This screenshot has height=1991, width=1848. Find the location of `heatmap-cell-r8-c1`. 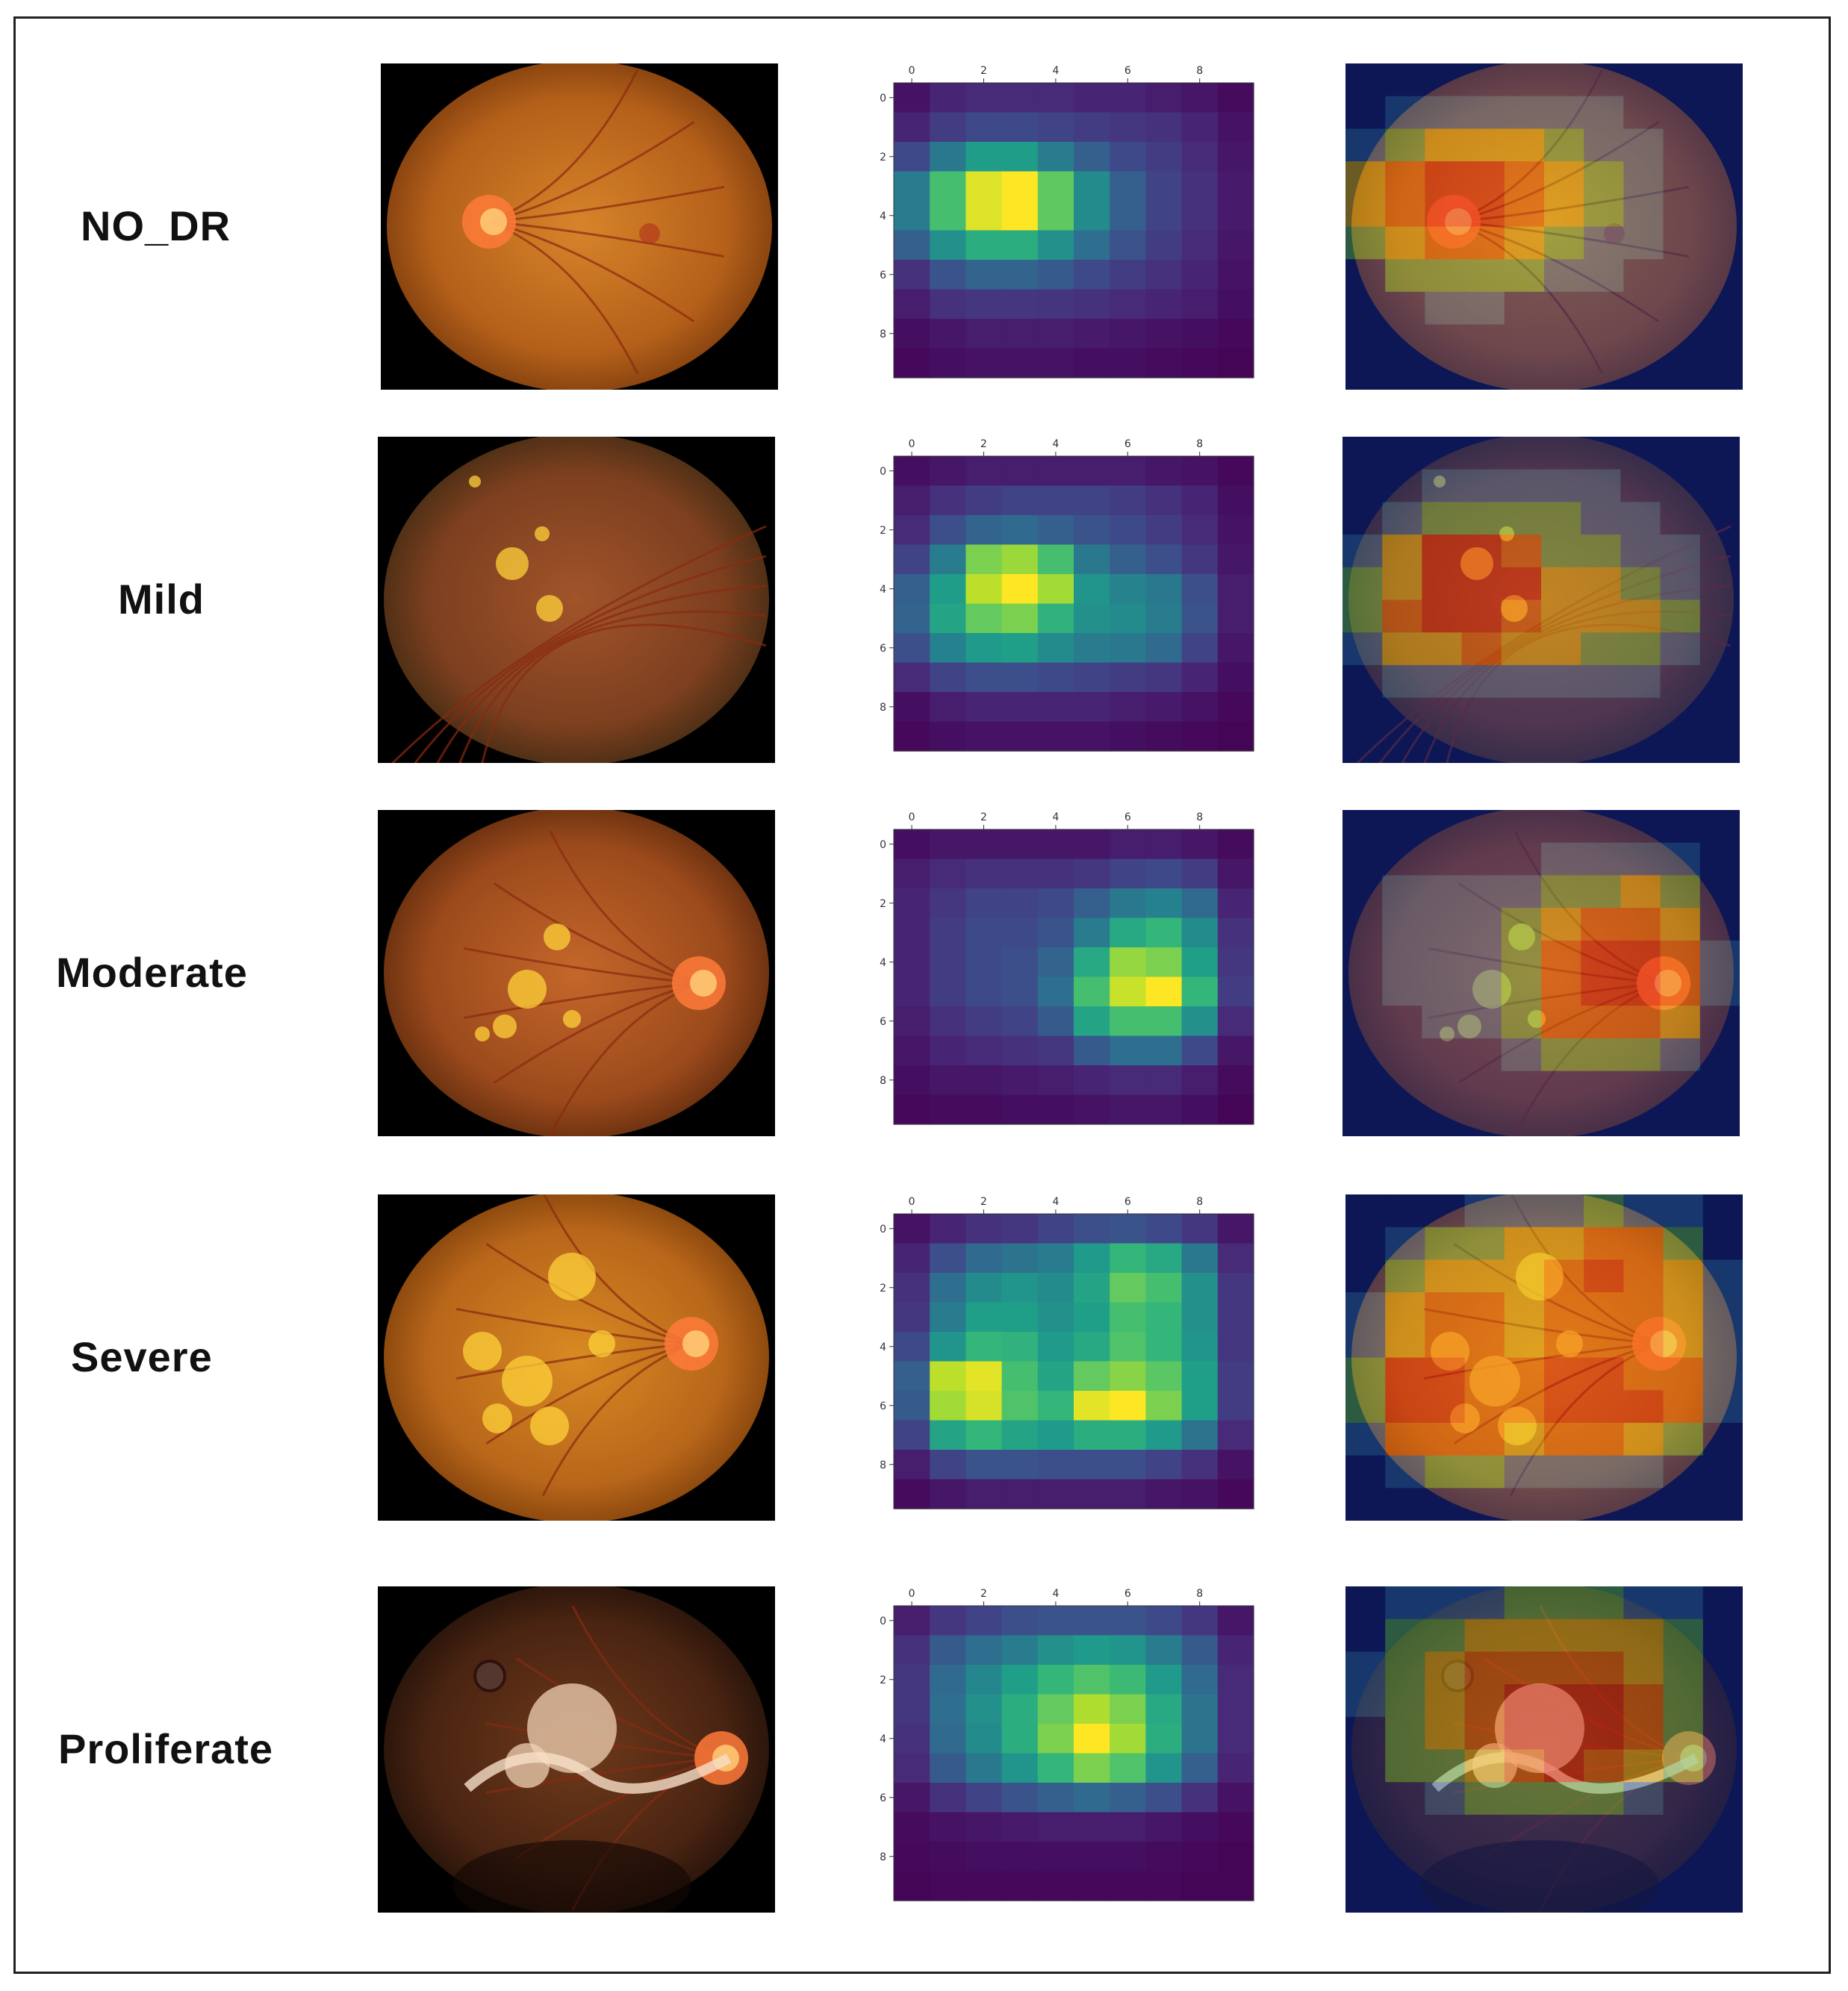

heatmap-cell-r8-c1 is located at coordinates (948, 1080).